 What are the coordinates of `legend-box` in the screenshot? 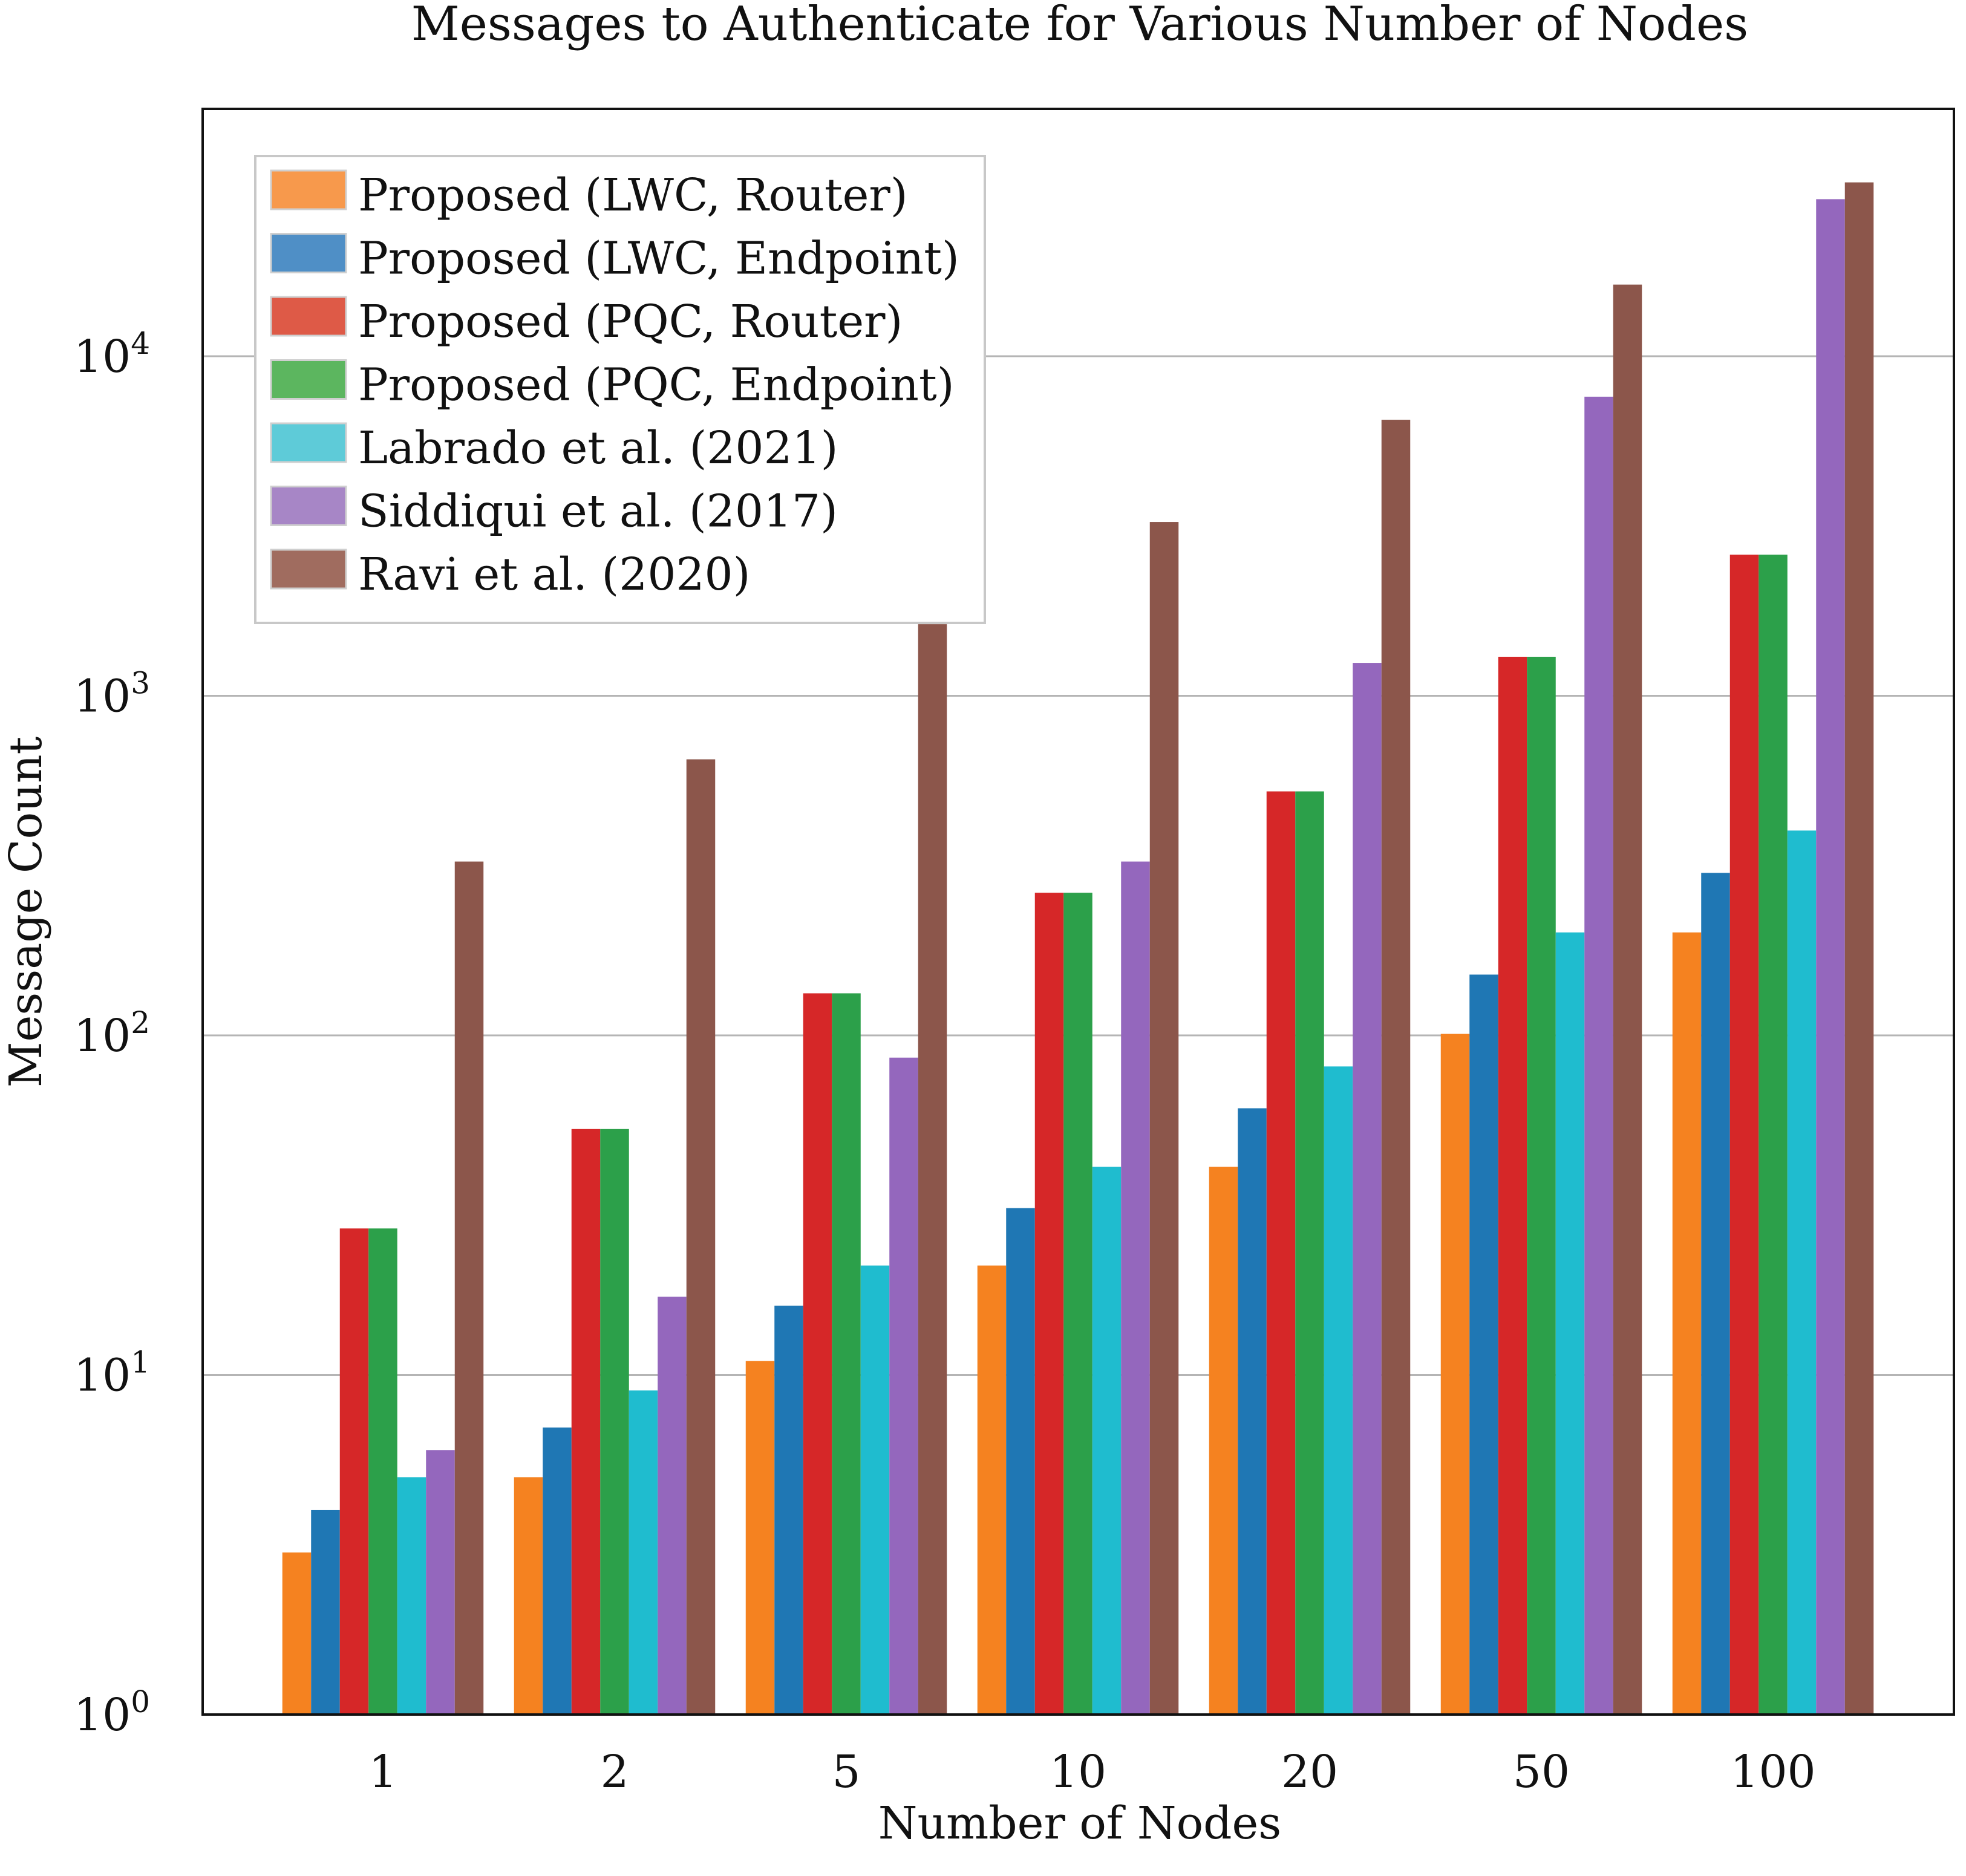 It's located at (620, 389).